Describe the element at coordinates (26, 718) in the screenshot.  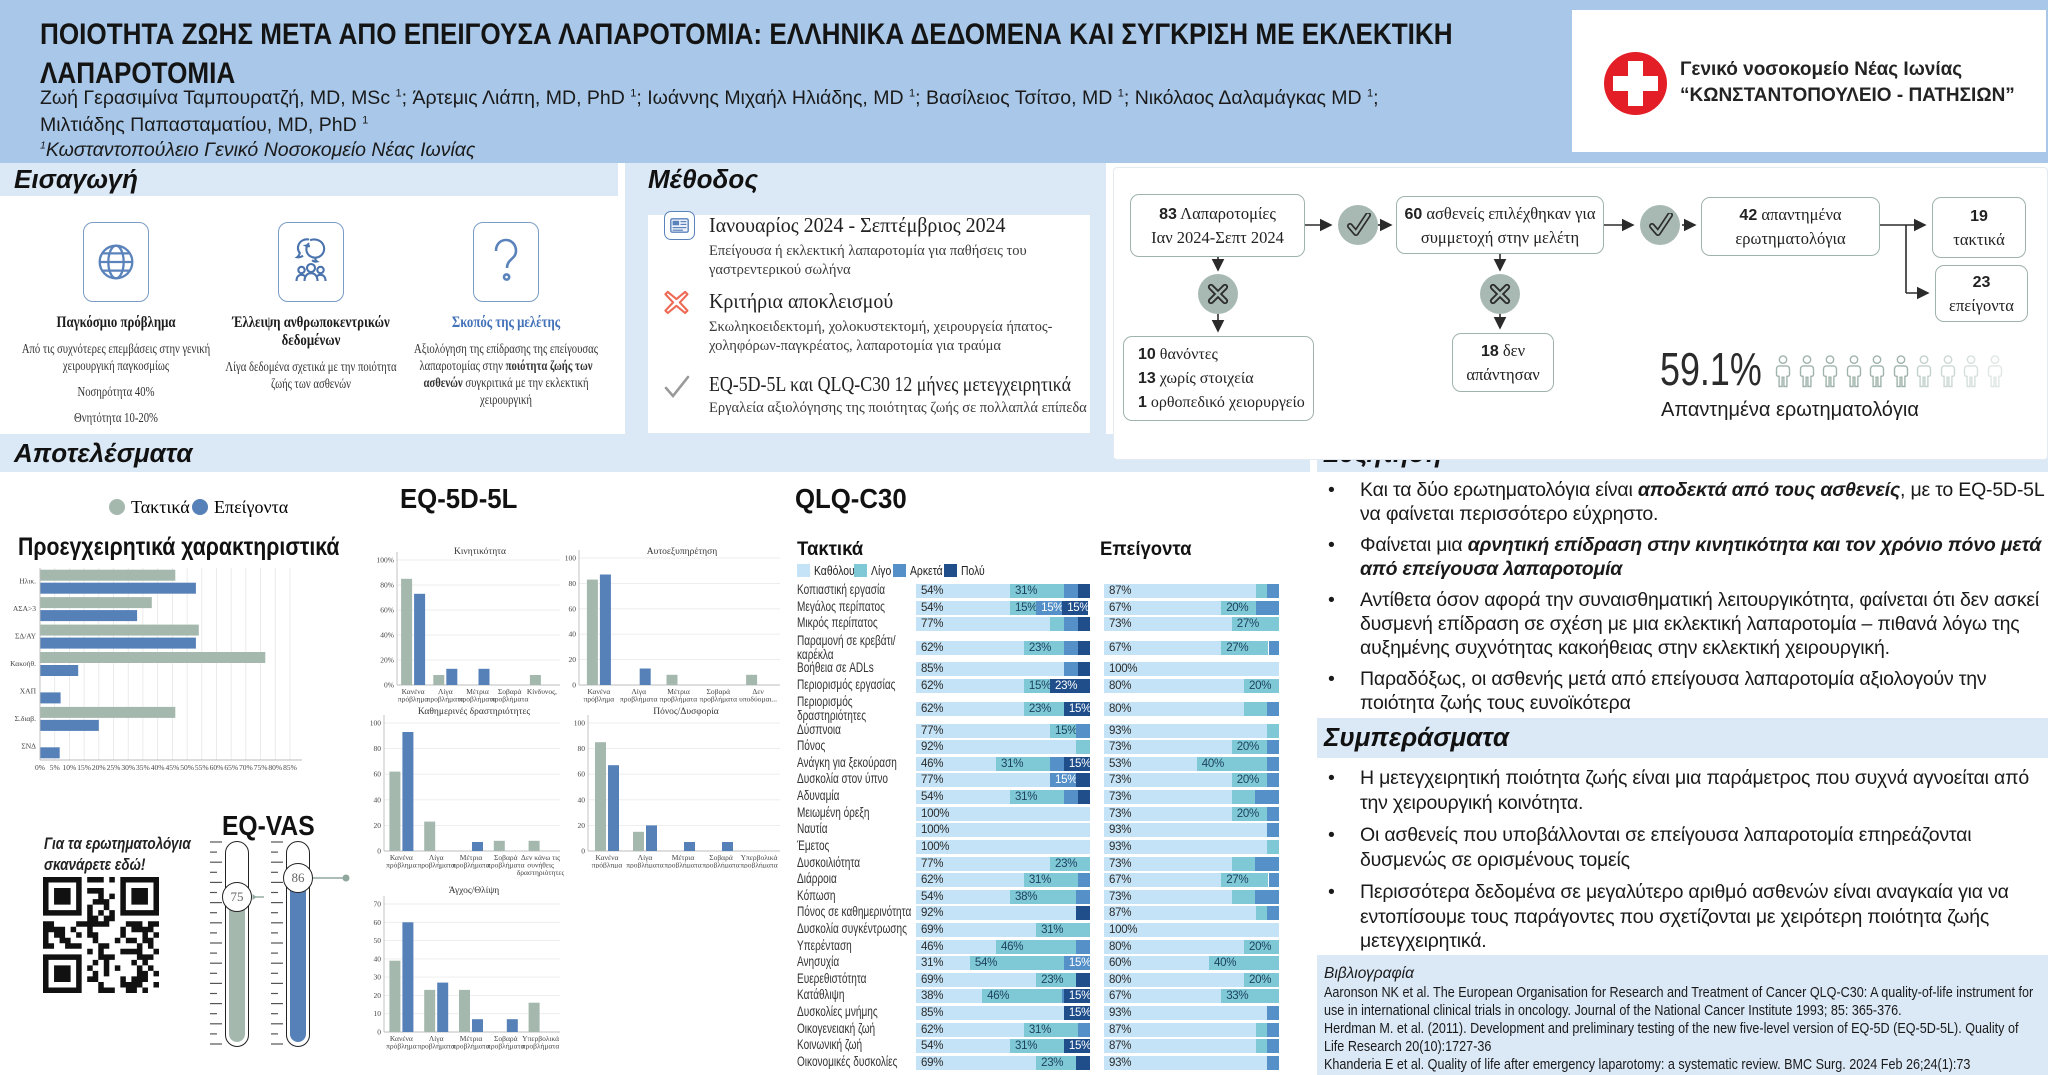
I see `svg-text: Σ.διαβ.` at that location.